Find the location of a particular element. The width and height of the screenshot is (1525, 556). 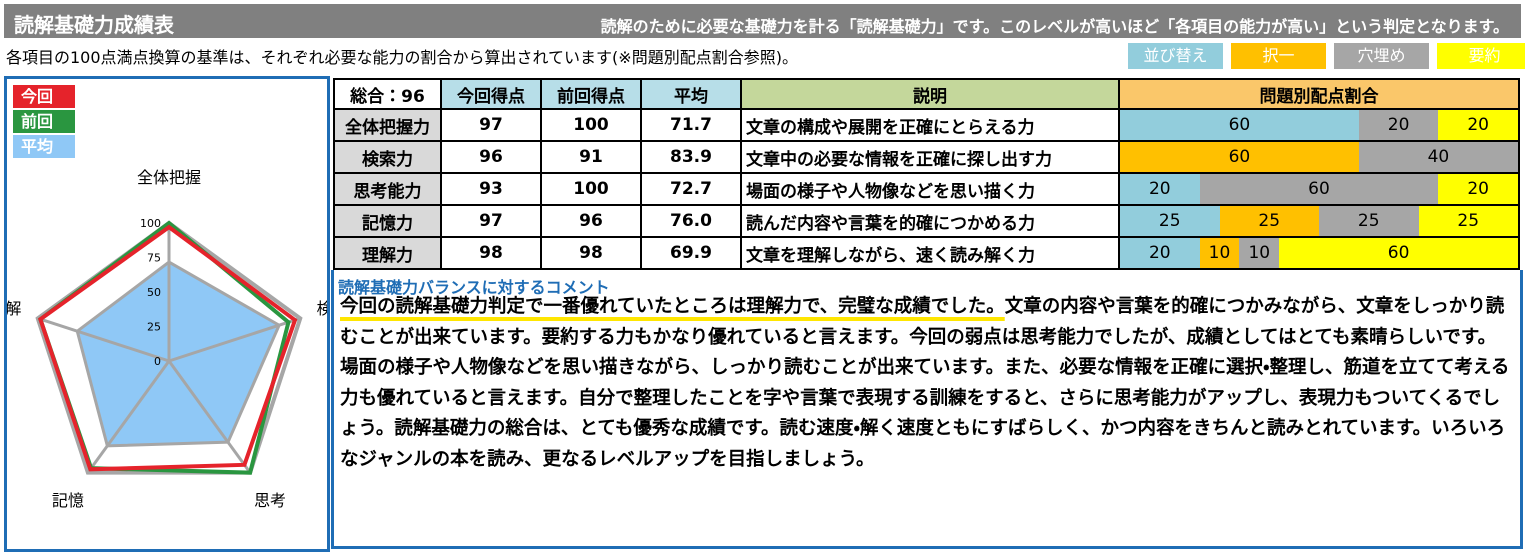

axis-label: 理解 is located at coordinates (14, 308).